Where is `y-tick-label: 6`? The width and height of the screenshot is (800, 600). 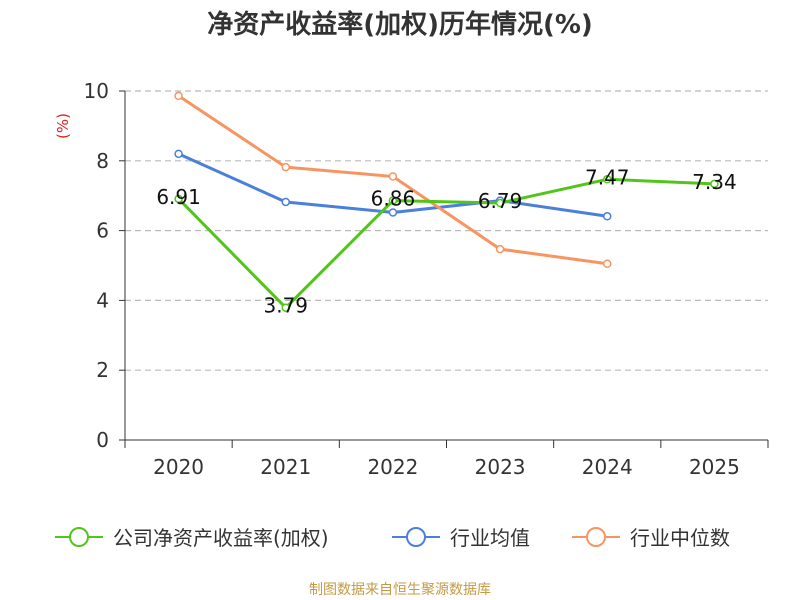 y-tick-label: 6 is located at coordinates (102, 231).